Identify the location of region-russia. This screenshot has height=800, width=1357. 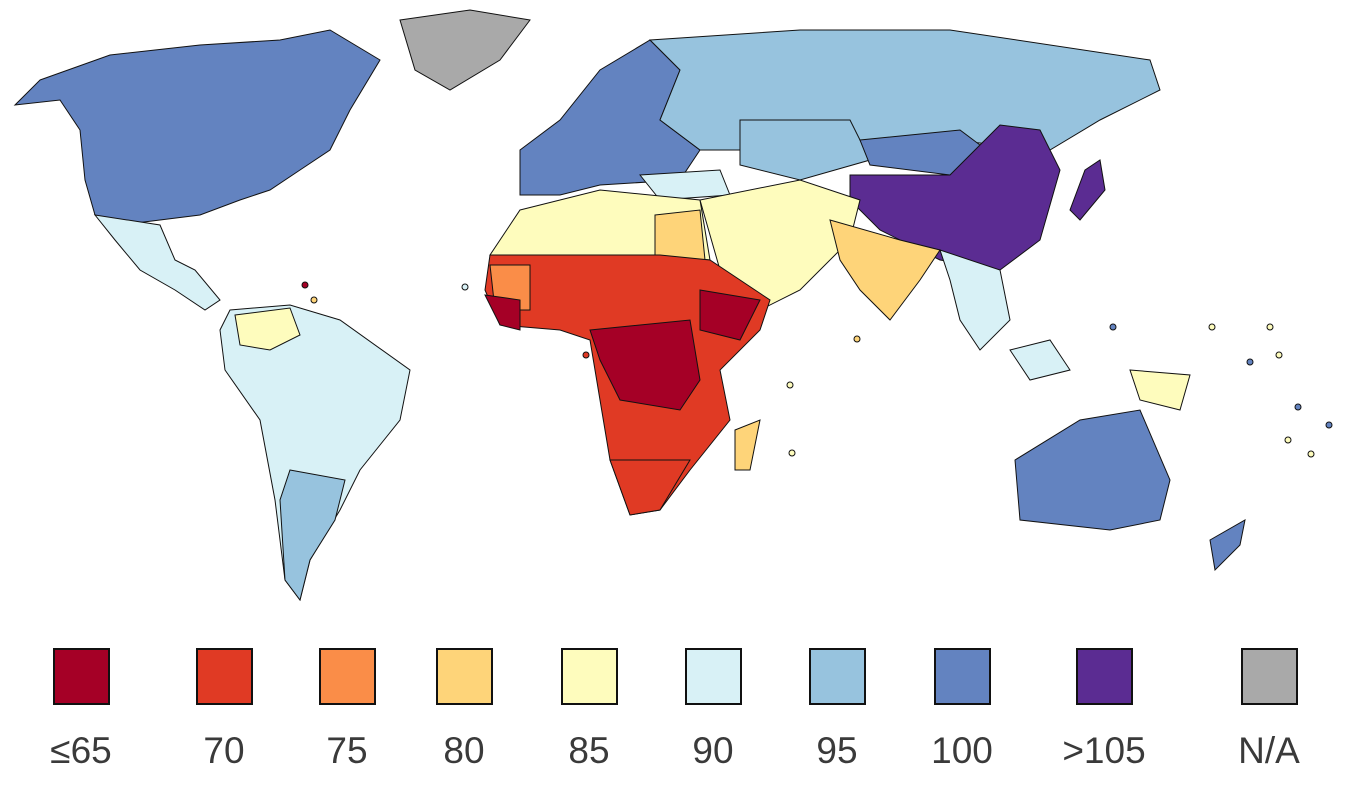
(904, 90).